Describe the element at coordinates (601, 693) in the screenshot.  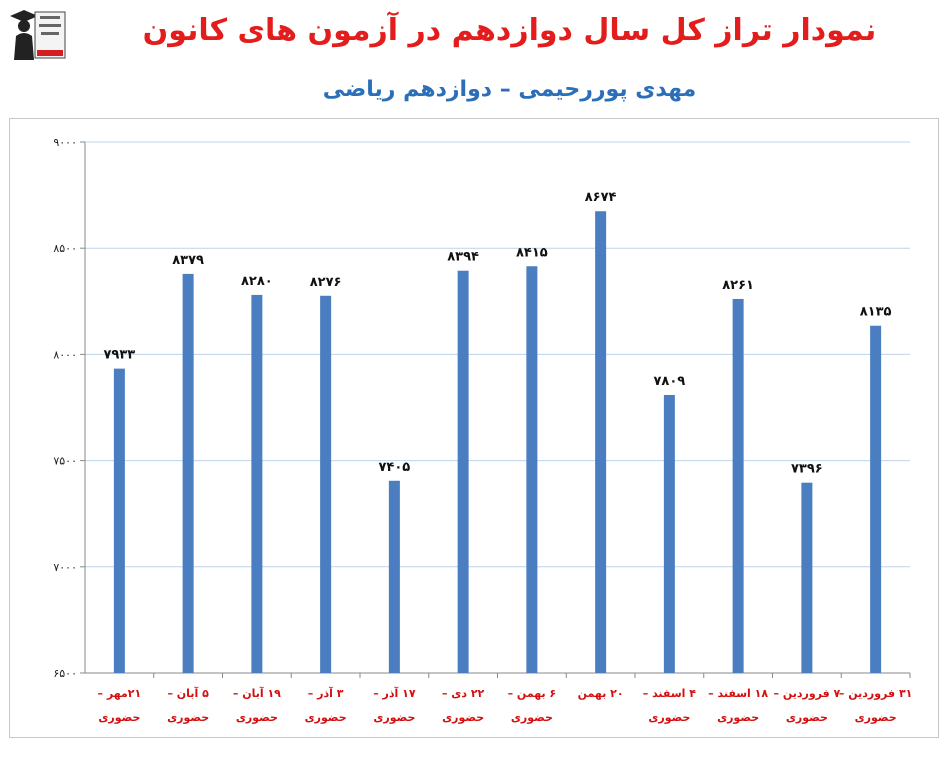
I see `x-tick-label: ۲۰ بهمن` at that location.